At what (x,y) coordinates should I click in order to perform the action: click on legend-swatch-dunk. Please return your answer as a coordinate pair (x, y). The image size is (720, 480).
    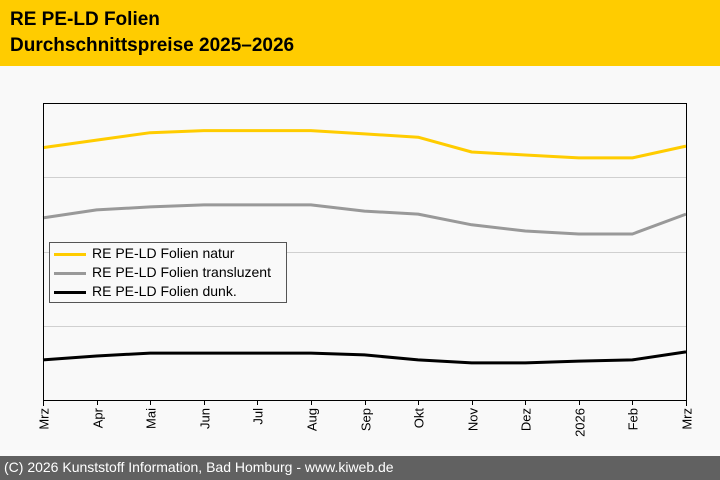
    Looking at the image, I should click on (70, 292).